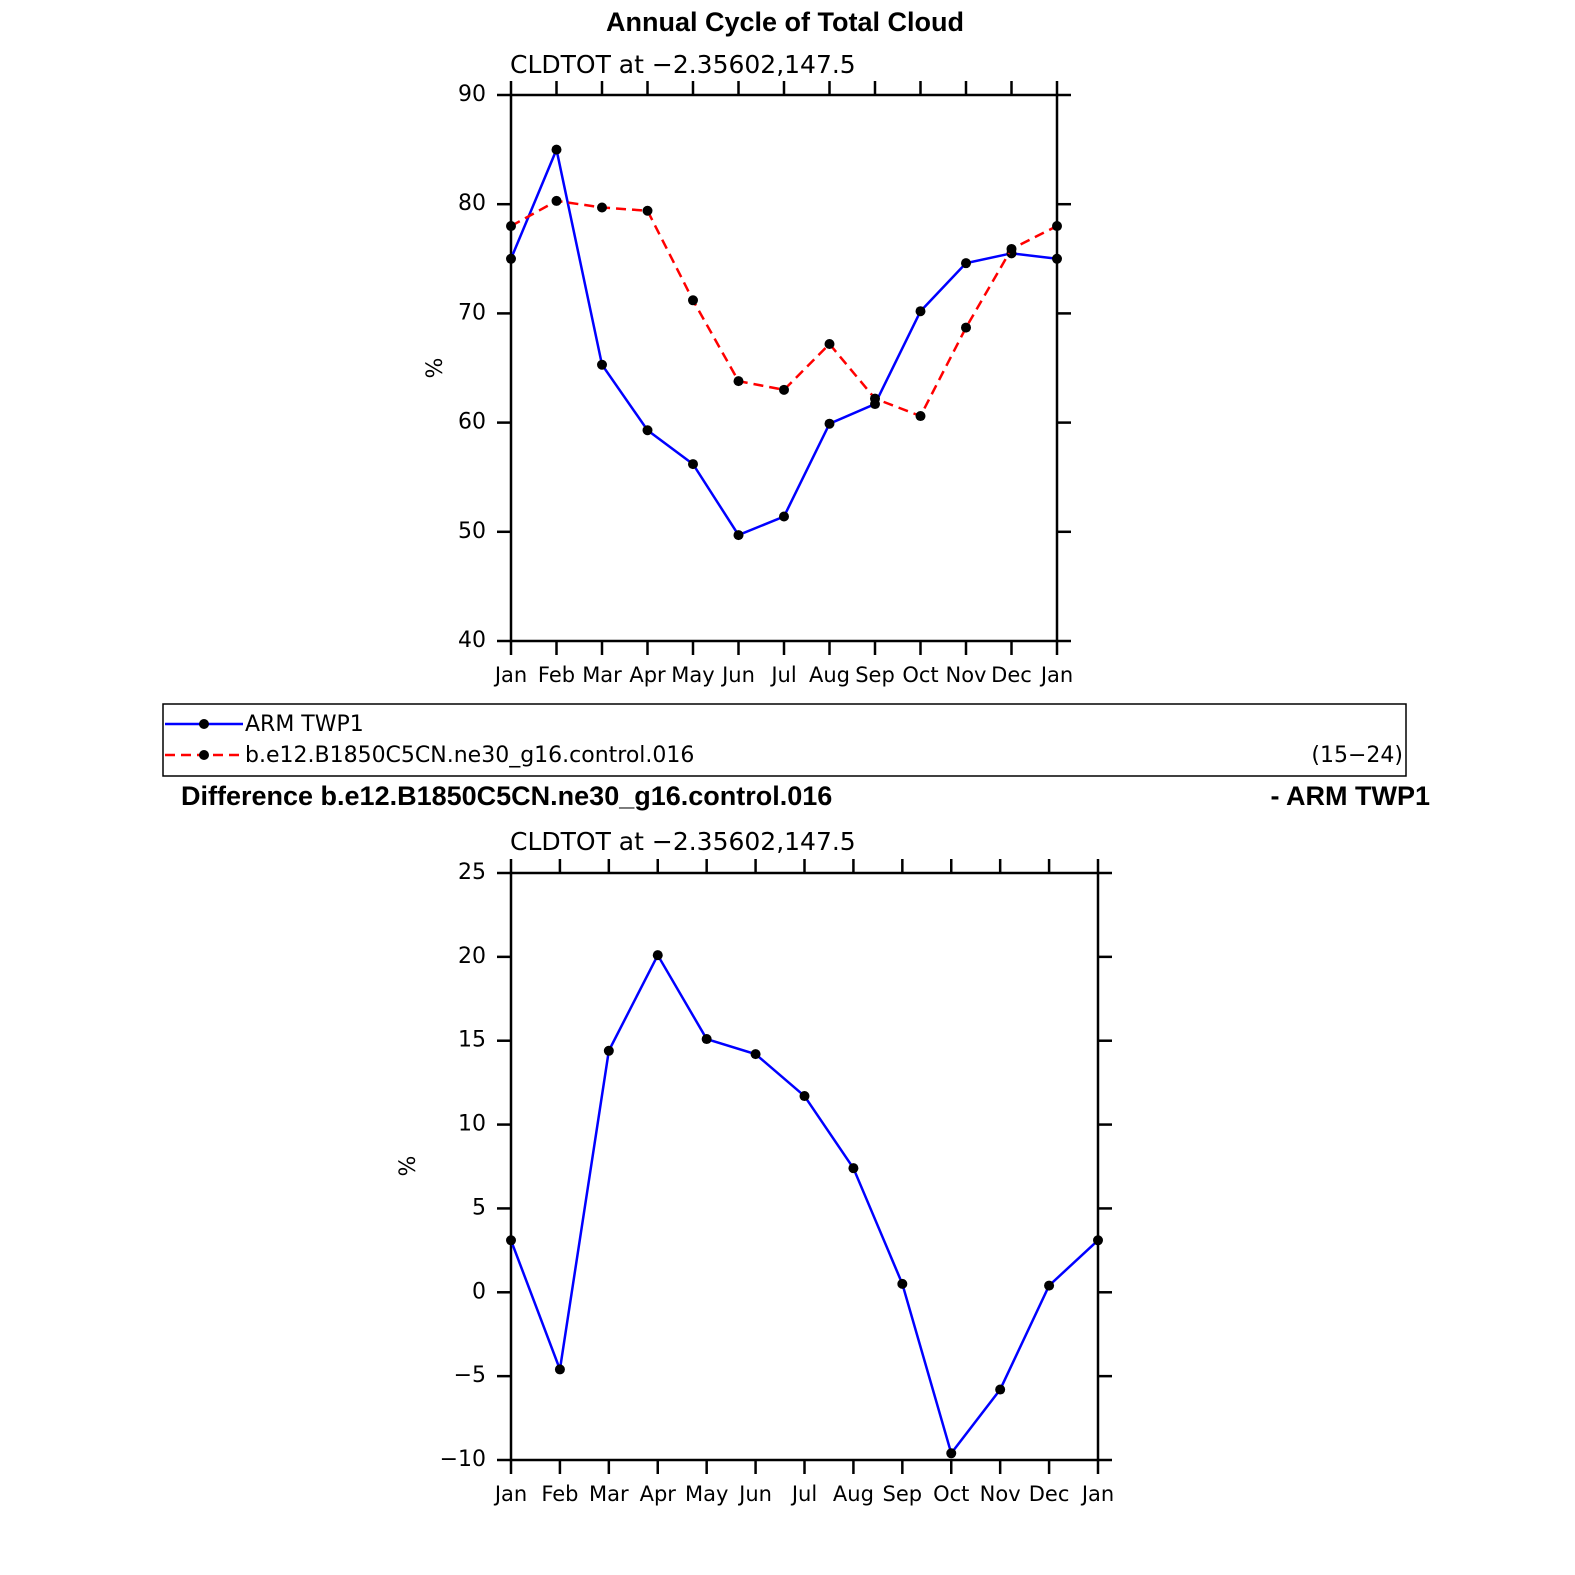 This screenshot has height=1575, width=1575. I want to click on y-tick-label: −10, so click(463, 1459).